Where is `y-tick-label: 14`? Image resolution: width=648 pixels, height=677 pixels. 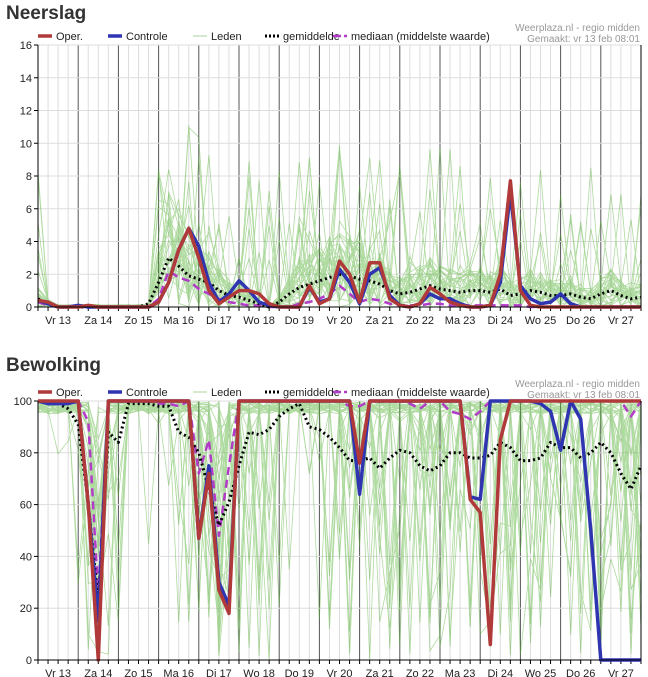 y-tick-label: 14 is located at coordinates (26, 79).